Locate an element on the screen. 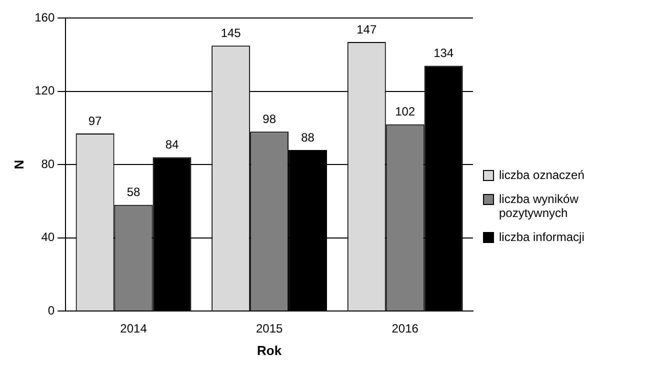 The image size is (646, 371). data-label: 84 is located at coordinates (172, 145).